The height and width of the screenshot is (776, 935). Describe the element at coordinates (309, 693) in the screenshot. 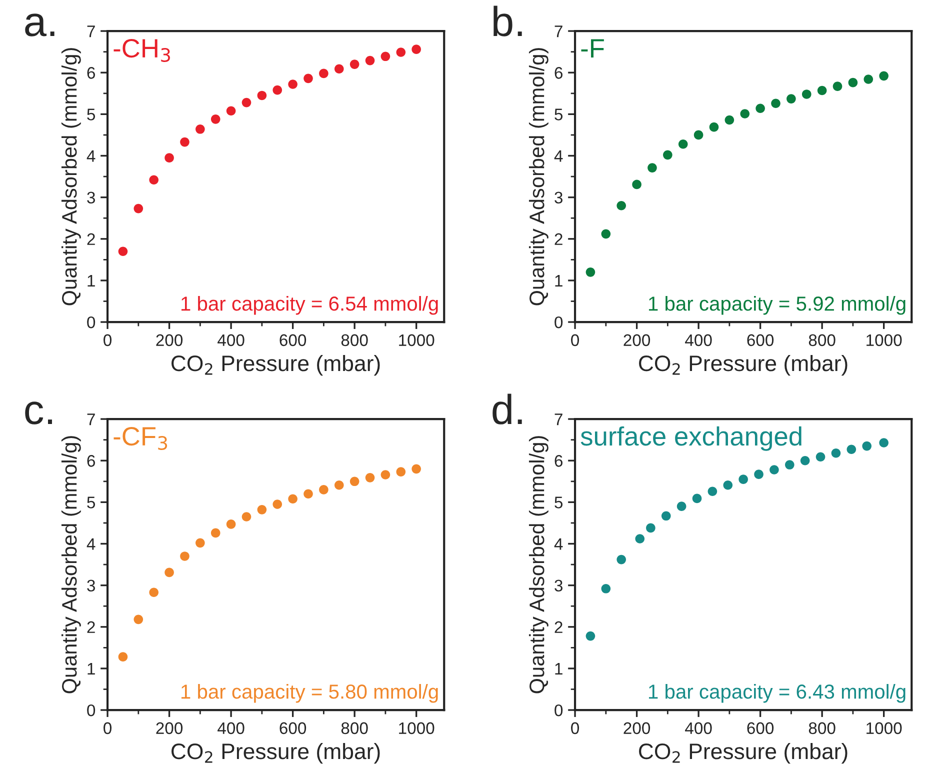

I see `annotation: 1 bar capacity = 5.80 mmol/g` at that location.